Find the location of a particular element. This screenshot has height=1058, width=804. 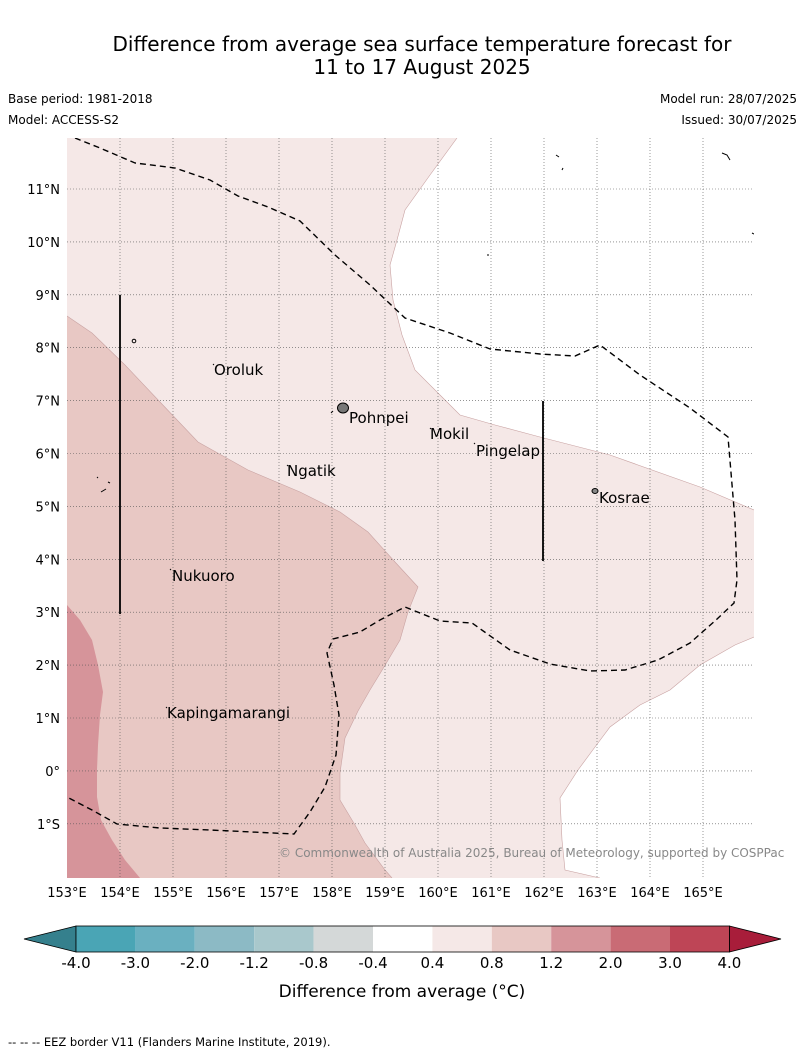

issued-date: Issued: 30/07/2025 is located at coordinates (739, 120).